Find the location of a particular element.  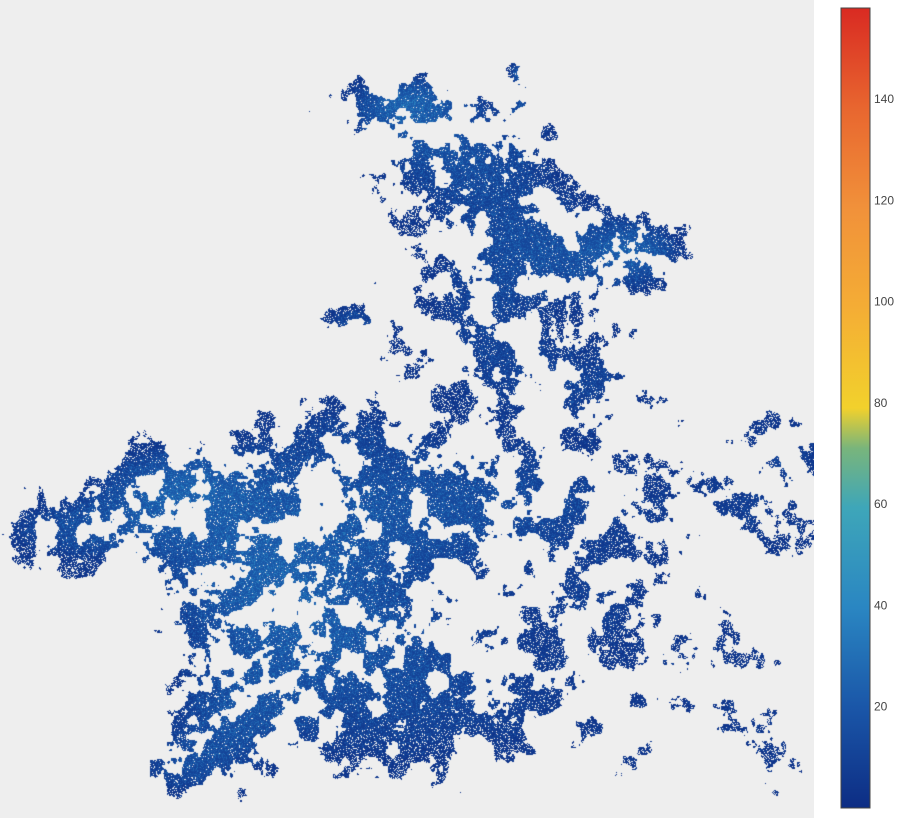

colorbar-ticks: 20 40 60 80 100 120 140 is located at coordinates (884, 403).